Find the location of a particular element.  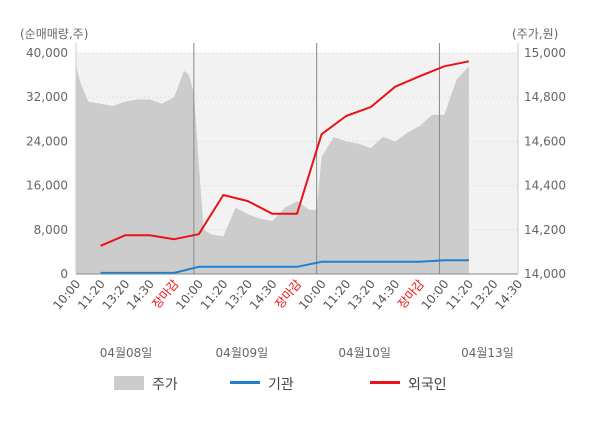

right-tick-label: 14,600 is located at coordinates (545, 141).